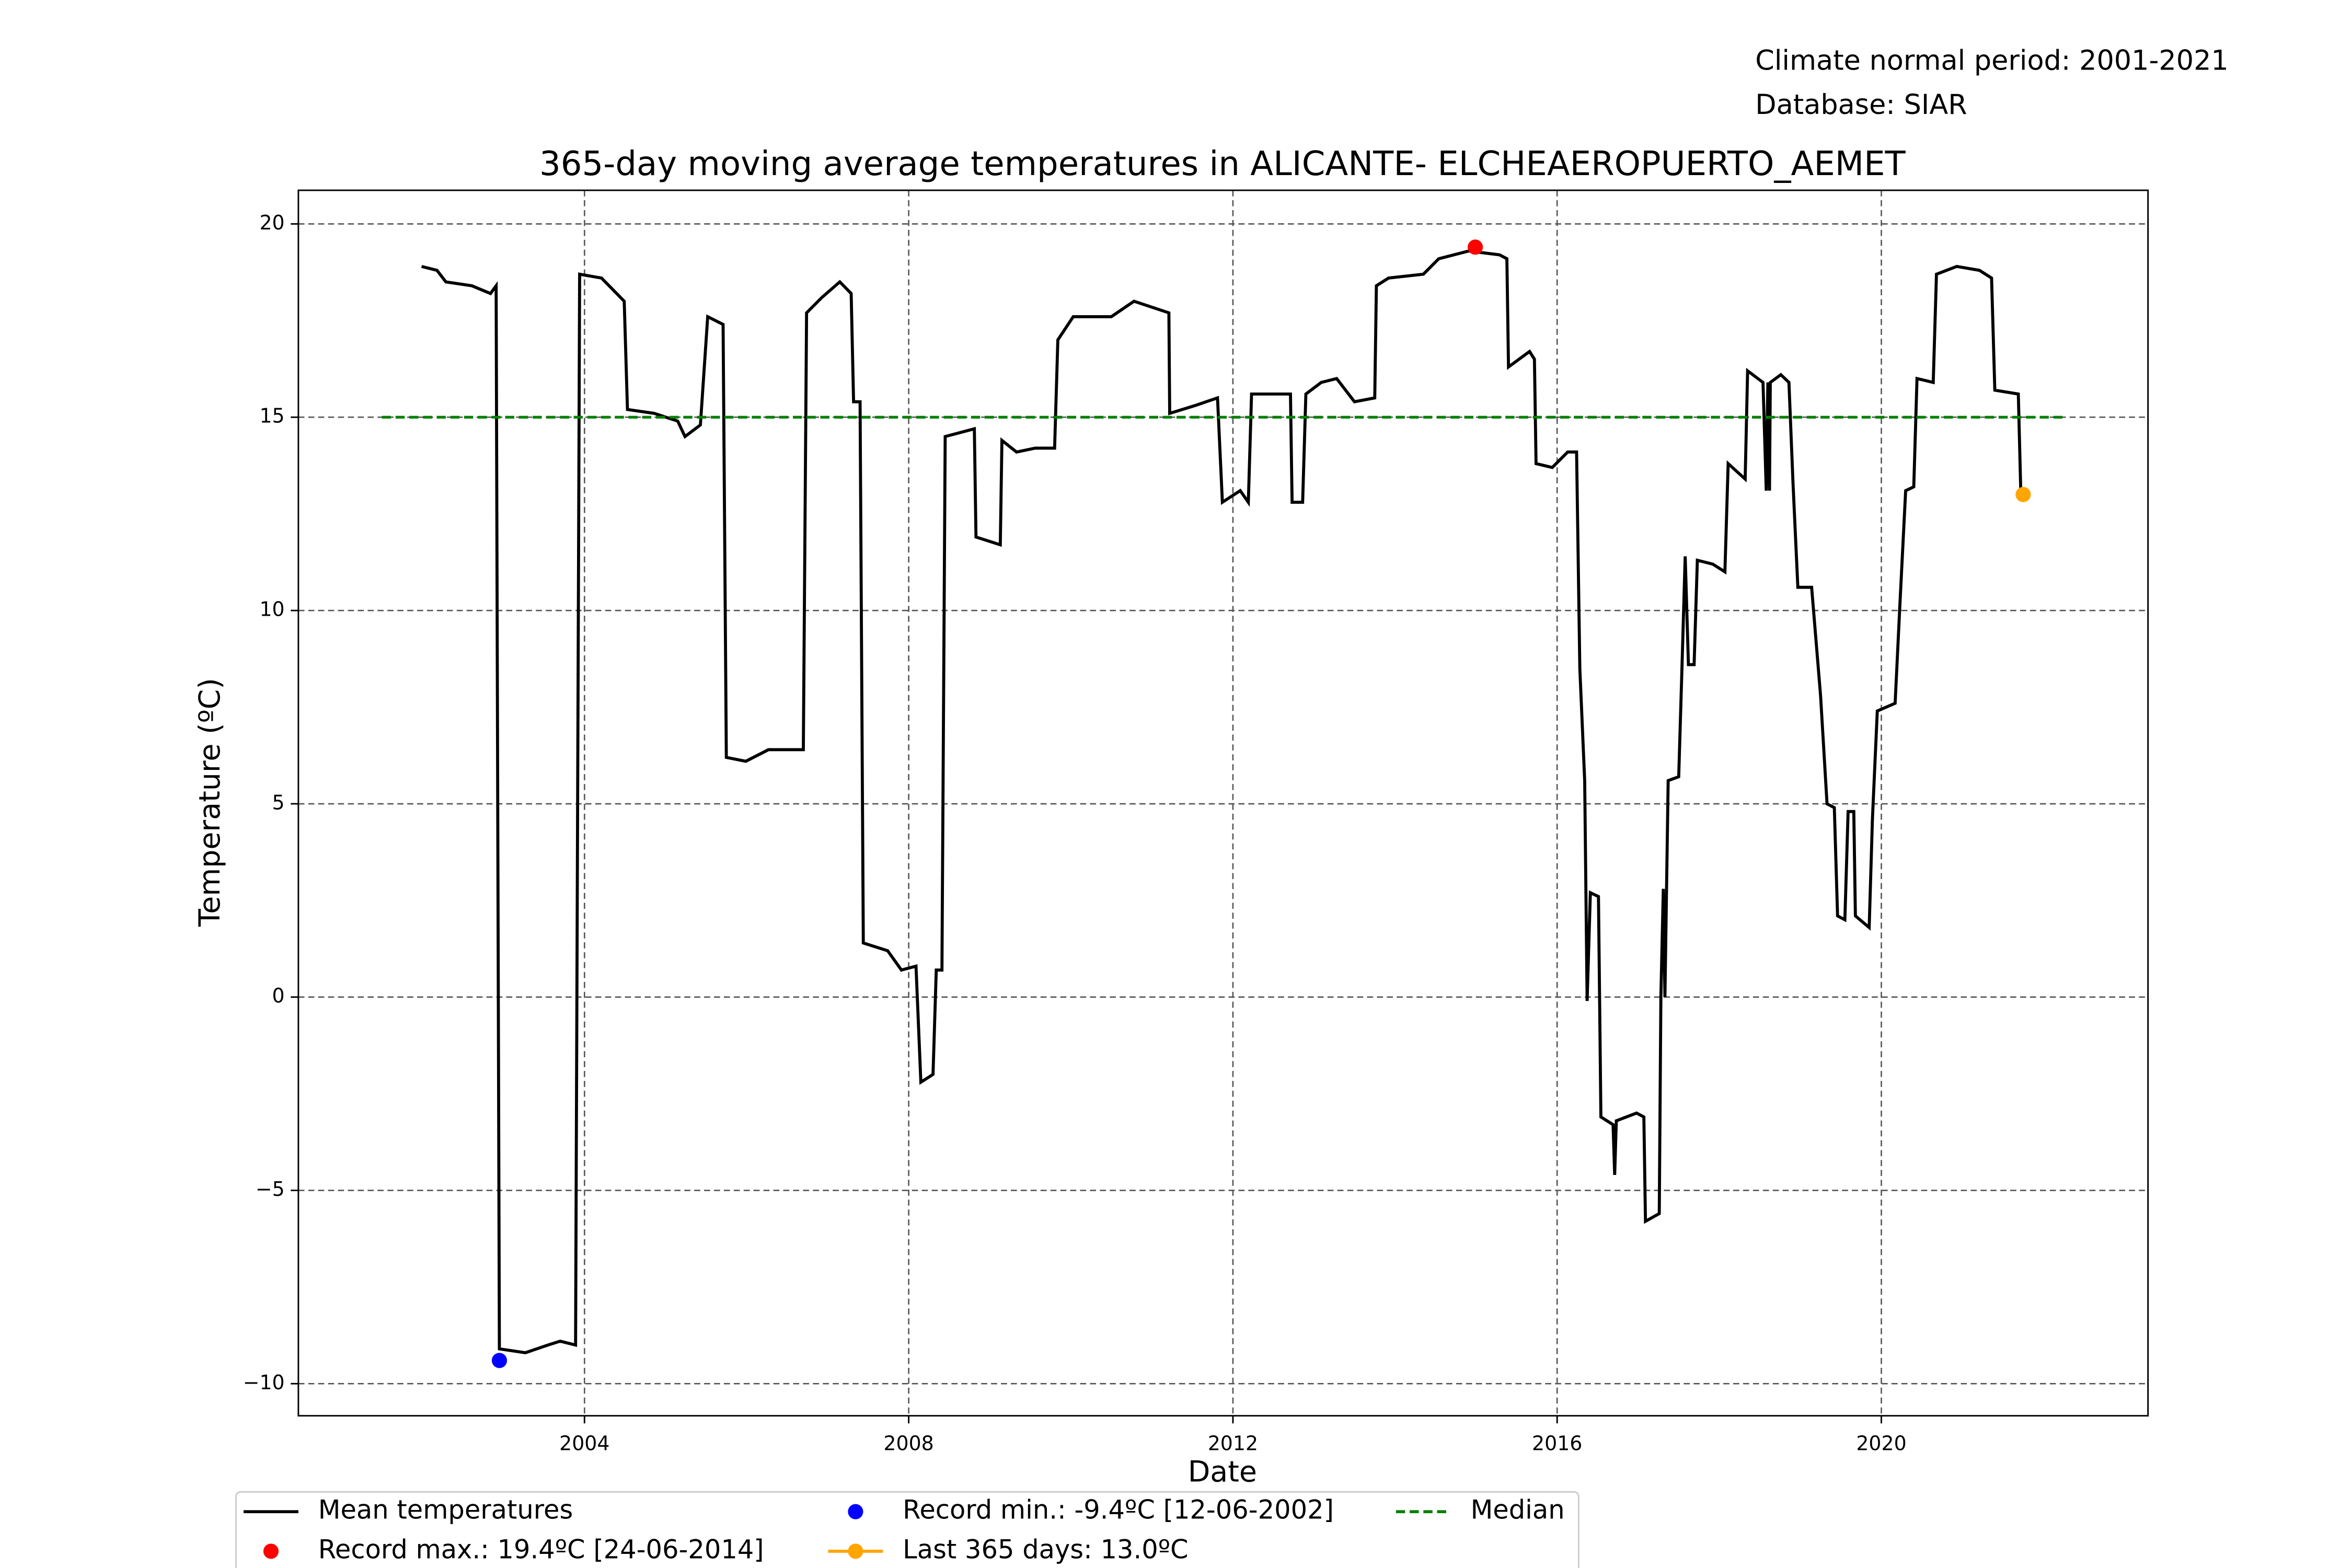  I want to click on x-tick-label: 2008, so click(908, 1443).